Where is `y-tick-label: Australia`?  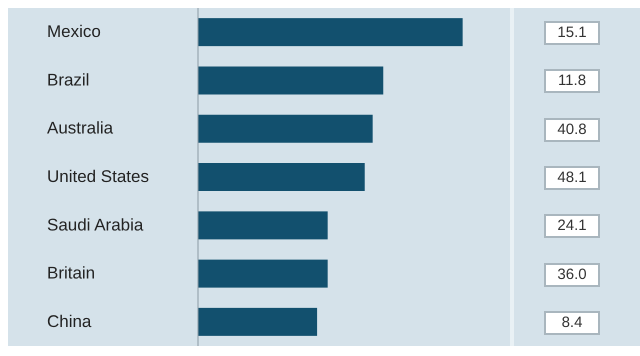 y-tick-label: Australia is located at coordinates (80, 128).